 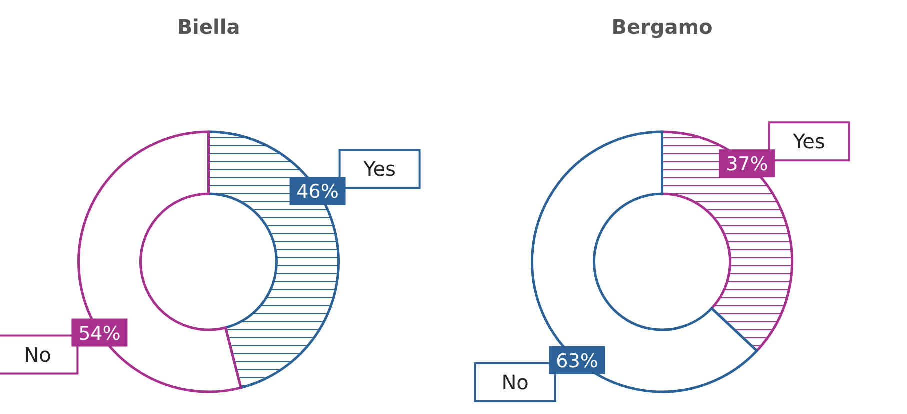 What do you see at coordinates (208, 27) in the screenshot?
I see `chart-title: Biella` at bounding box center [208, 27].